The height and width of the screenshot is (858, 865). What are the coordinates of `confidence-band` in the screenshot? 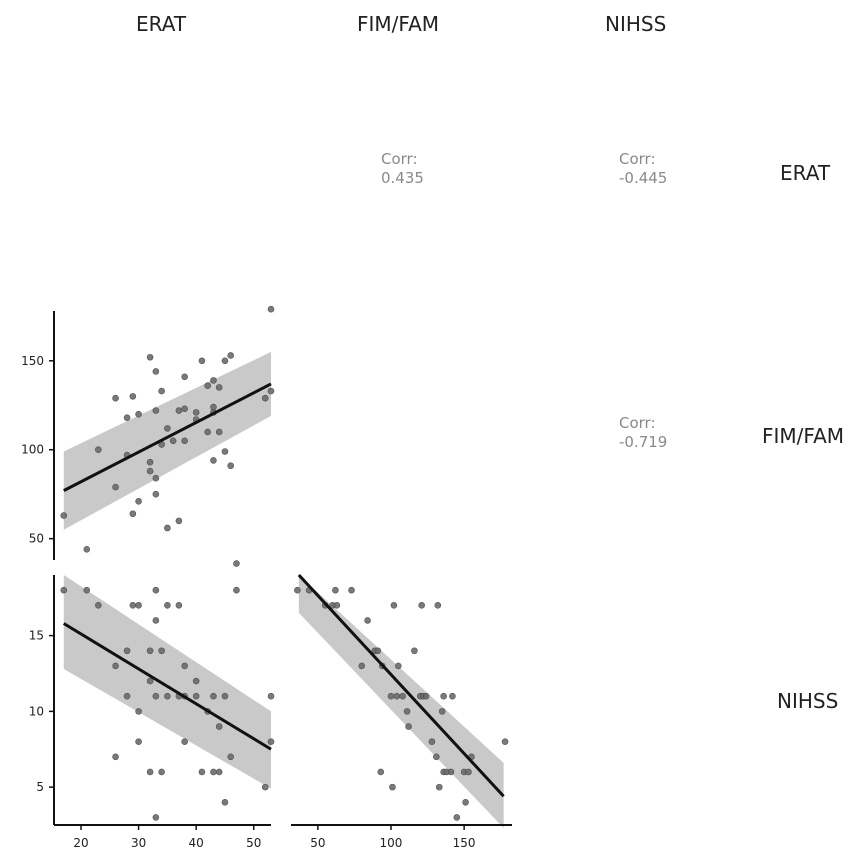 It's located at (167, 440).